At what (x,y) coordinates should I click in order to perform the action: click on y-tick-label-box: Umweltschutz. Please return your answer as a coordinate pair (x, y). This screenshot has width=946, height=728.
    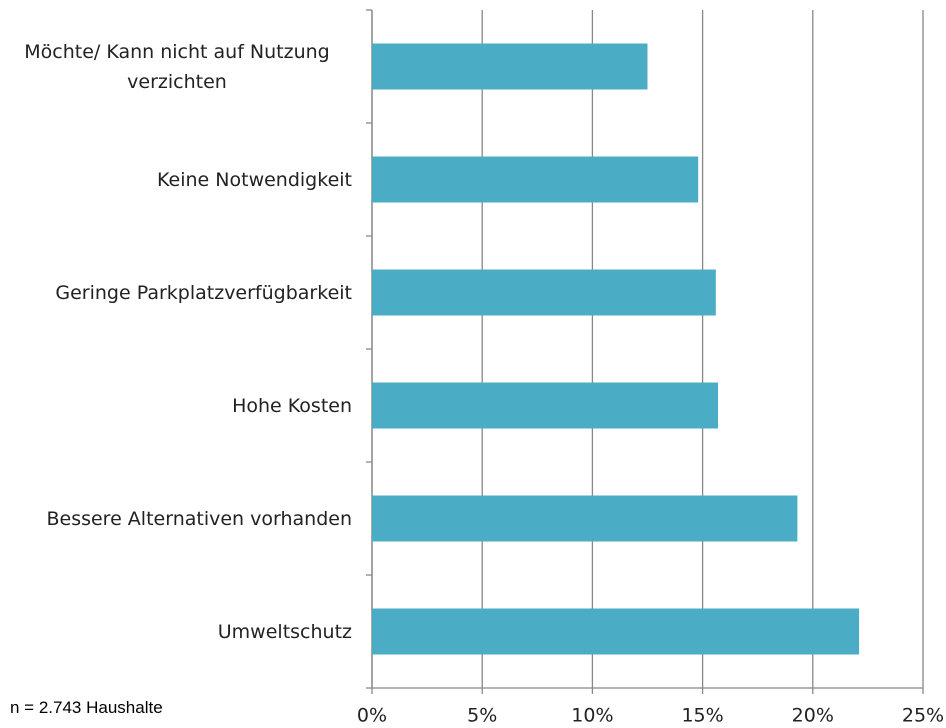
    Looking at the image, I should click on (176, 632).